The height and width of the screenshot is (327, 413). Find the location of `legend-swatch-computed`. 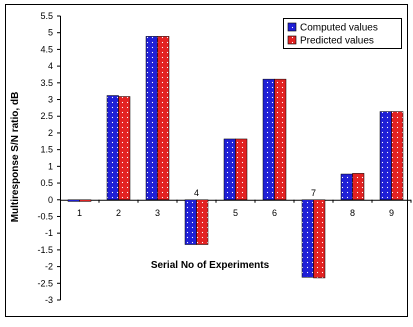

legend-swatch-computed is located at coordinates (292, 27).